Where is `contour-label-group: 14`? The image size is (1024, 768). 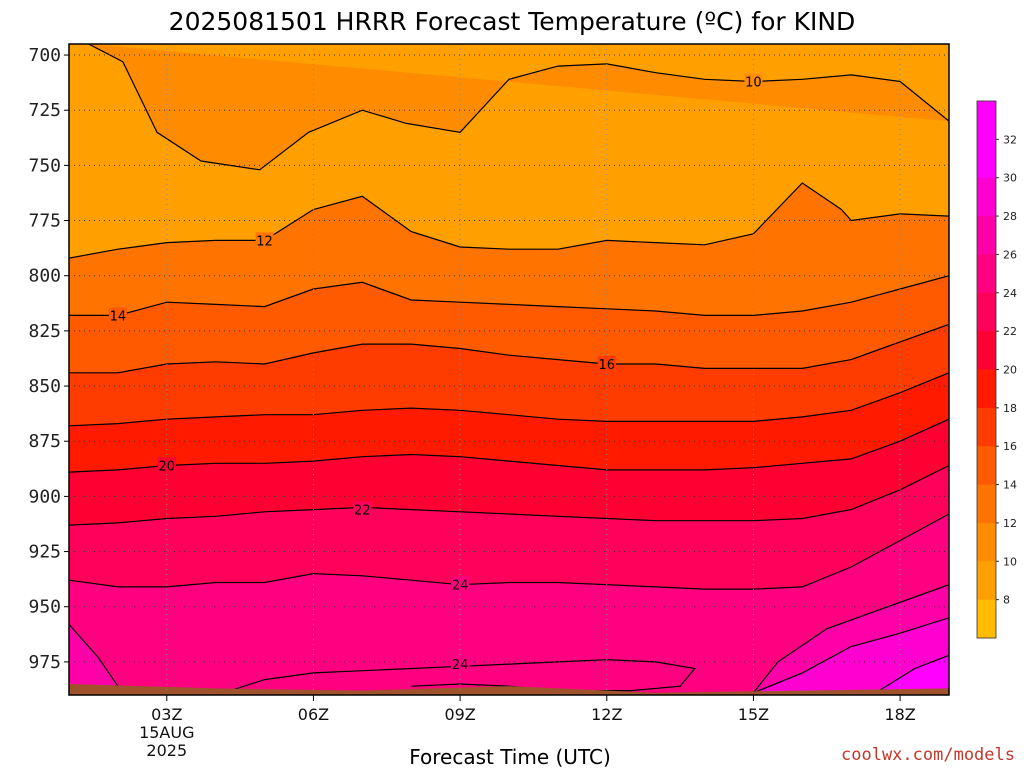 contour-label-group: 14 is located at coordinates (117, 315).